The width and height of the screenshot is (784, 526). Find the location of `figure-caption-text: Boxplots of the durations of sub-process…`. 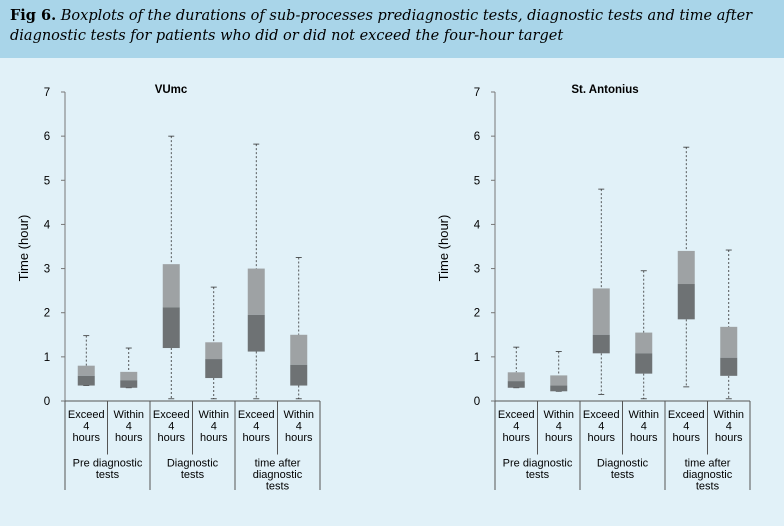

figure-caption-text: Boxplots of the durations of sub-process… is located at coordinates (381, 26).